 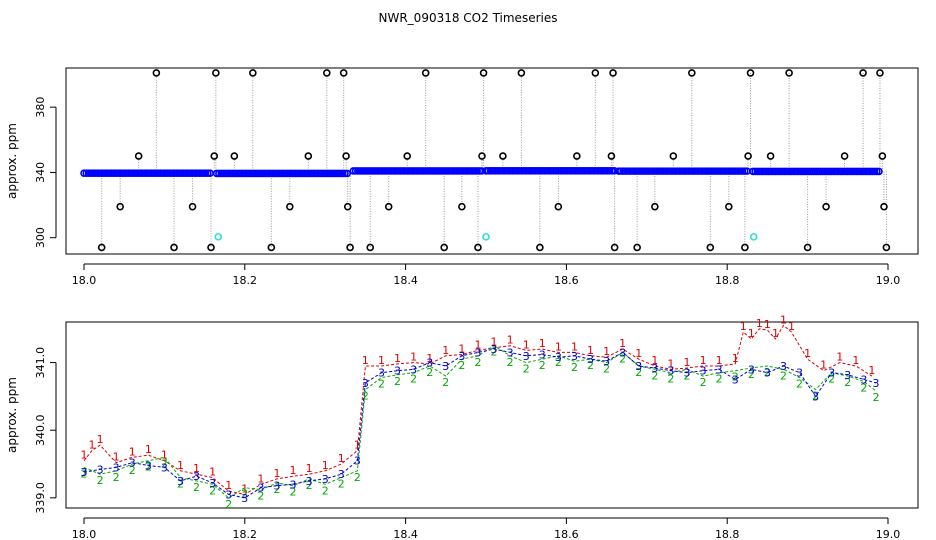 I want to click on x-tick-label: 18.0, so click(x=84, y=280).